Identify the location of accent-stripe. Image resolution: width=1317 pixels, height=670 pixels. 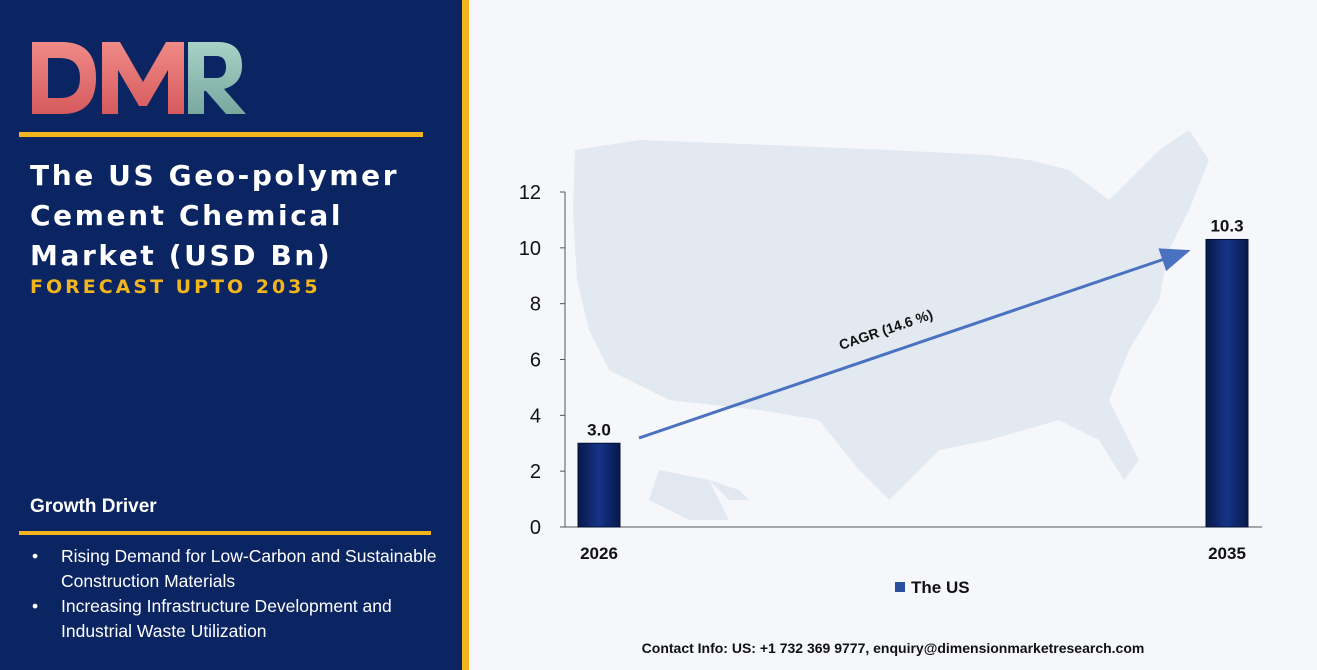
(465, 335).